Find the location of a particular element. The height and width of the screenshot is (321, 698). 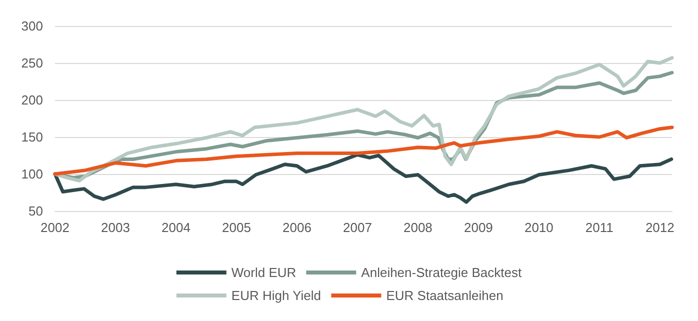

legend-label: World EUR is located at coordinates (263, 272).